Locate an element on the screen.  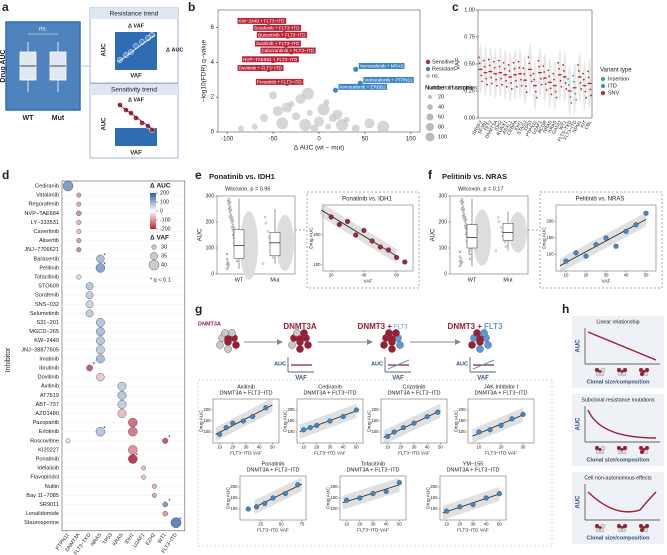
gene-label: IDH2 is located at coordinates (498, 125).